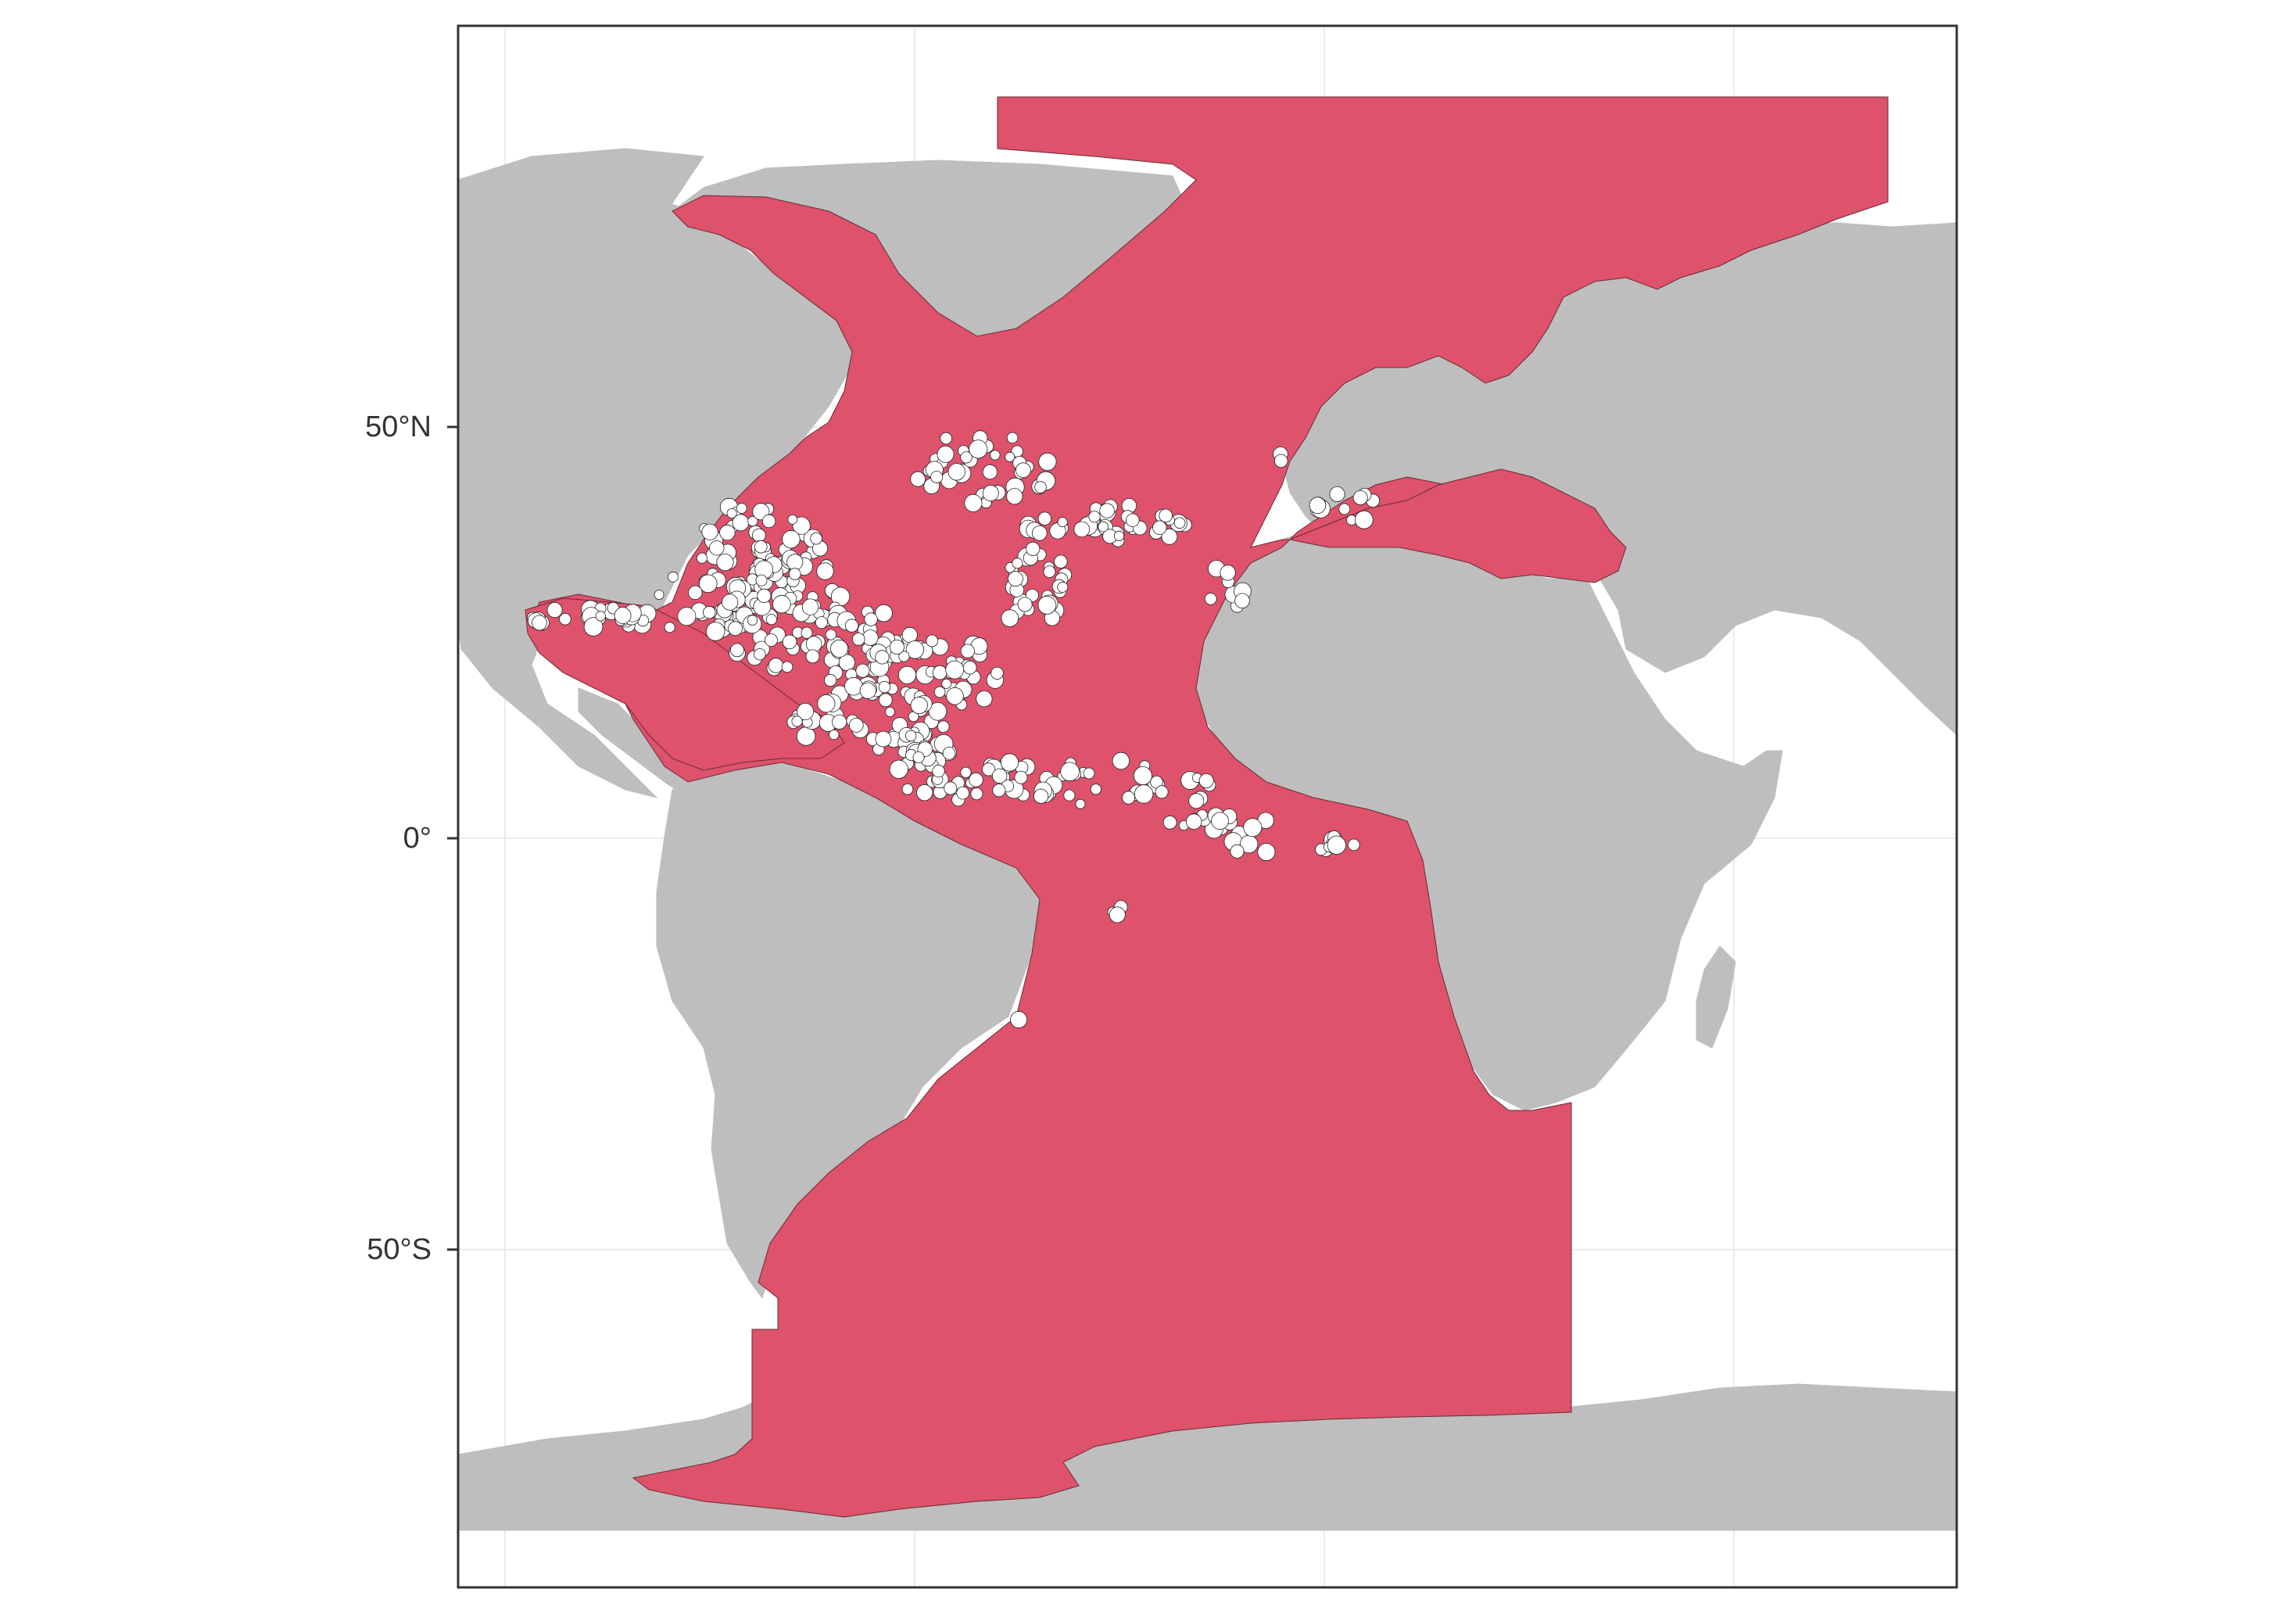  What do you see at coordinates (953, 729) in the screenshot?
I see `occurrence-points` at bounding box center [953, 729].